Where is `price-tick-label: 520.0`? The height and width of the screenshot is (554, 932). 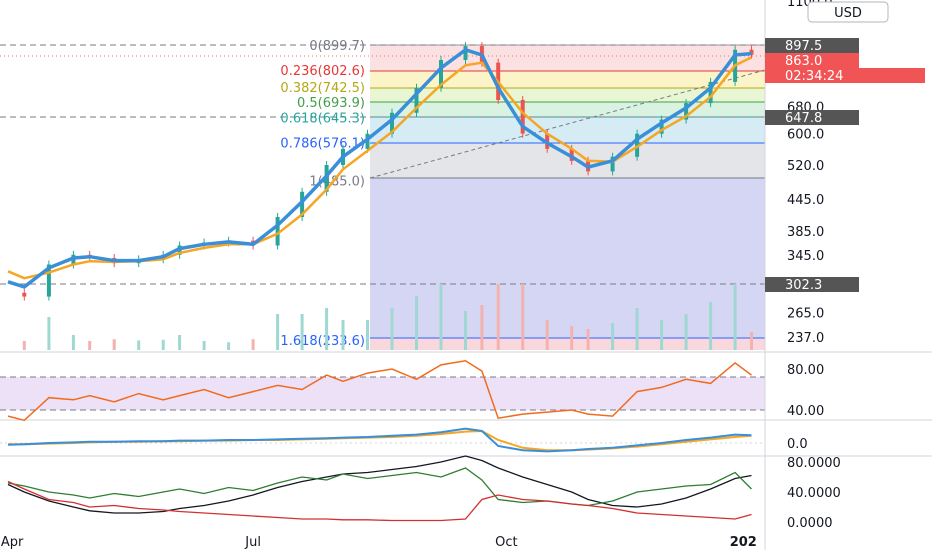 price-tick-label: 520.0 is located at coordinates (805, 166).